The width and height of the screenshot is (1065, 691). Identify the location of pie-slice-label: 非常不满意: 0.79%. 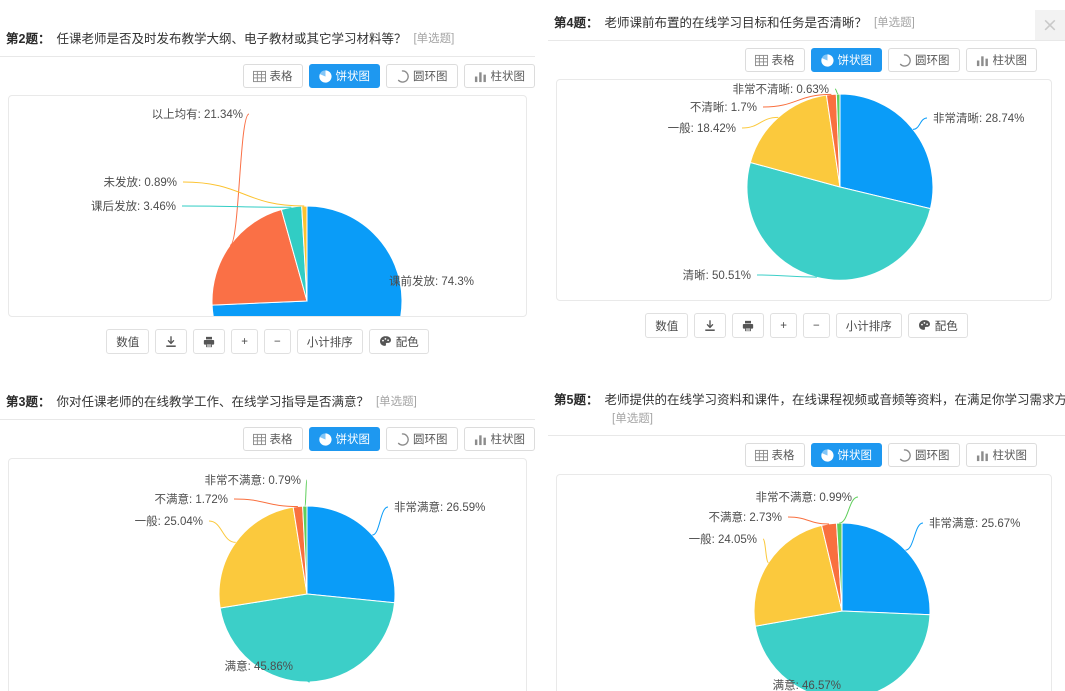
(253, 480).